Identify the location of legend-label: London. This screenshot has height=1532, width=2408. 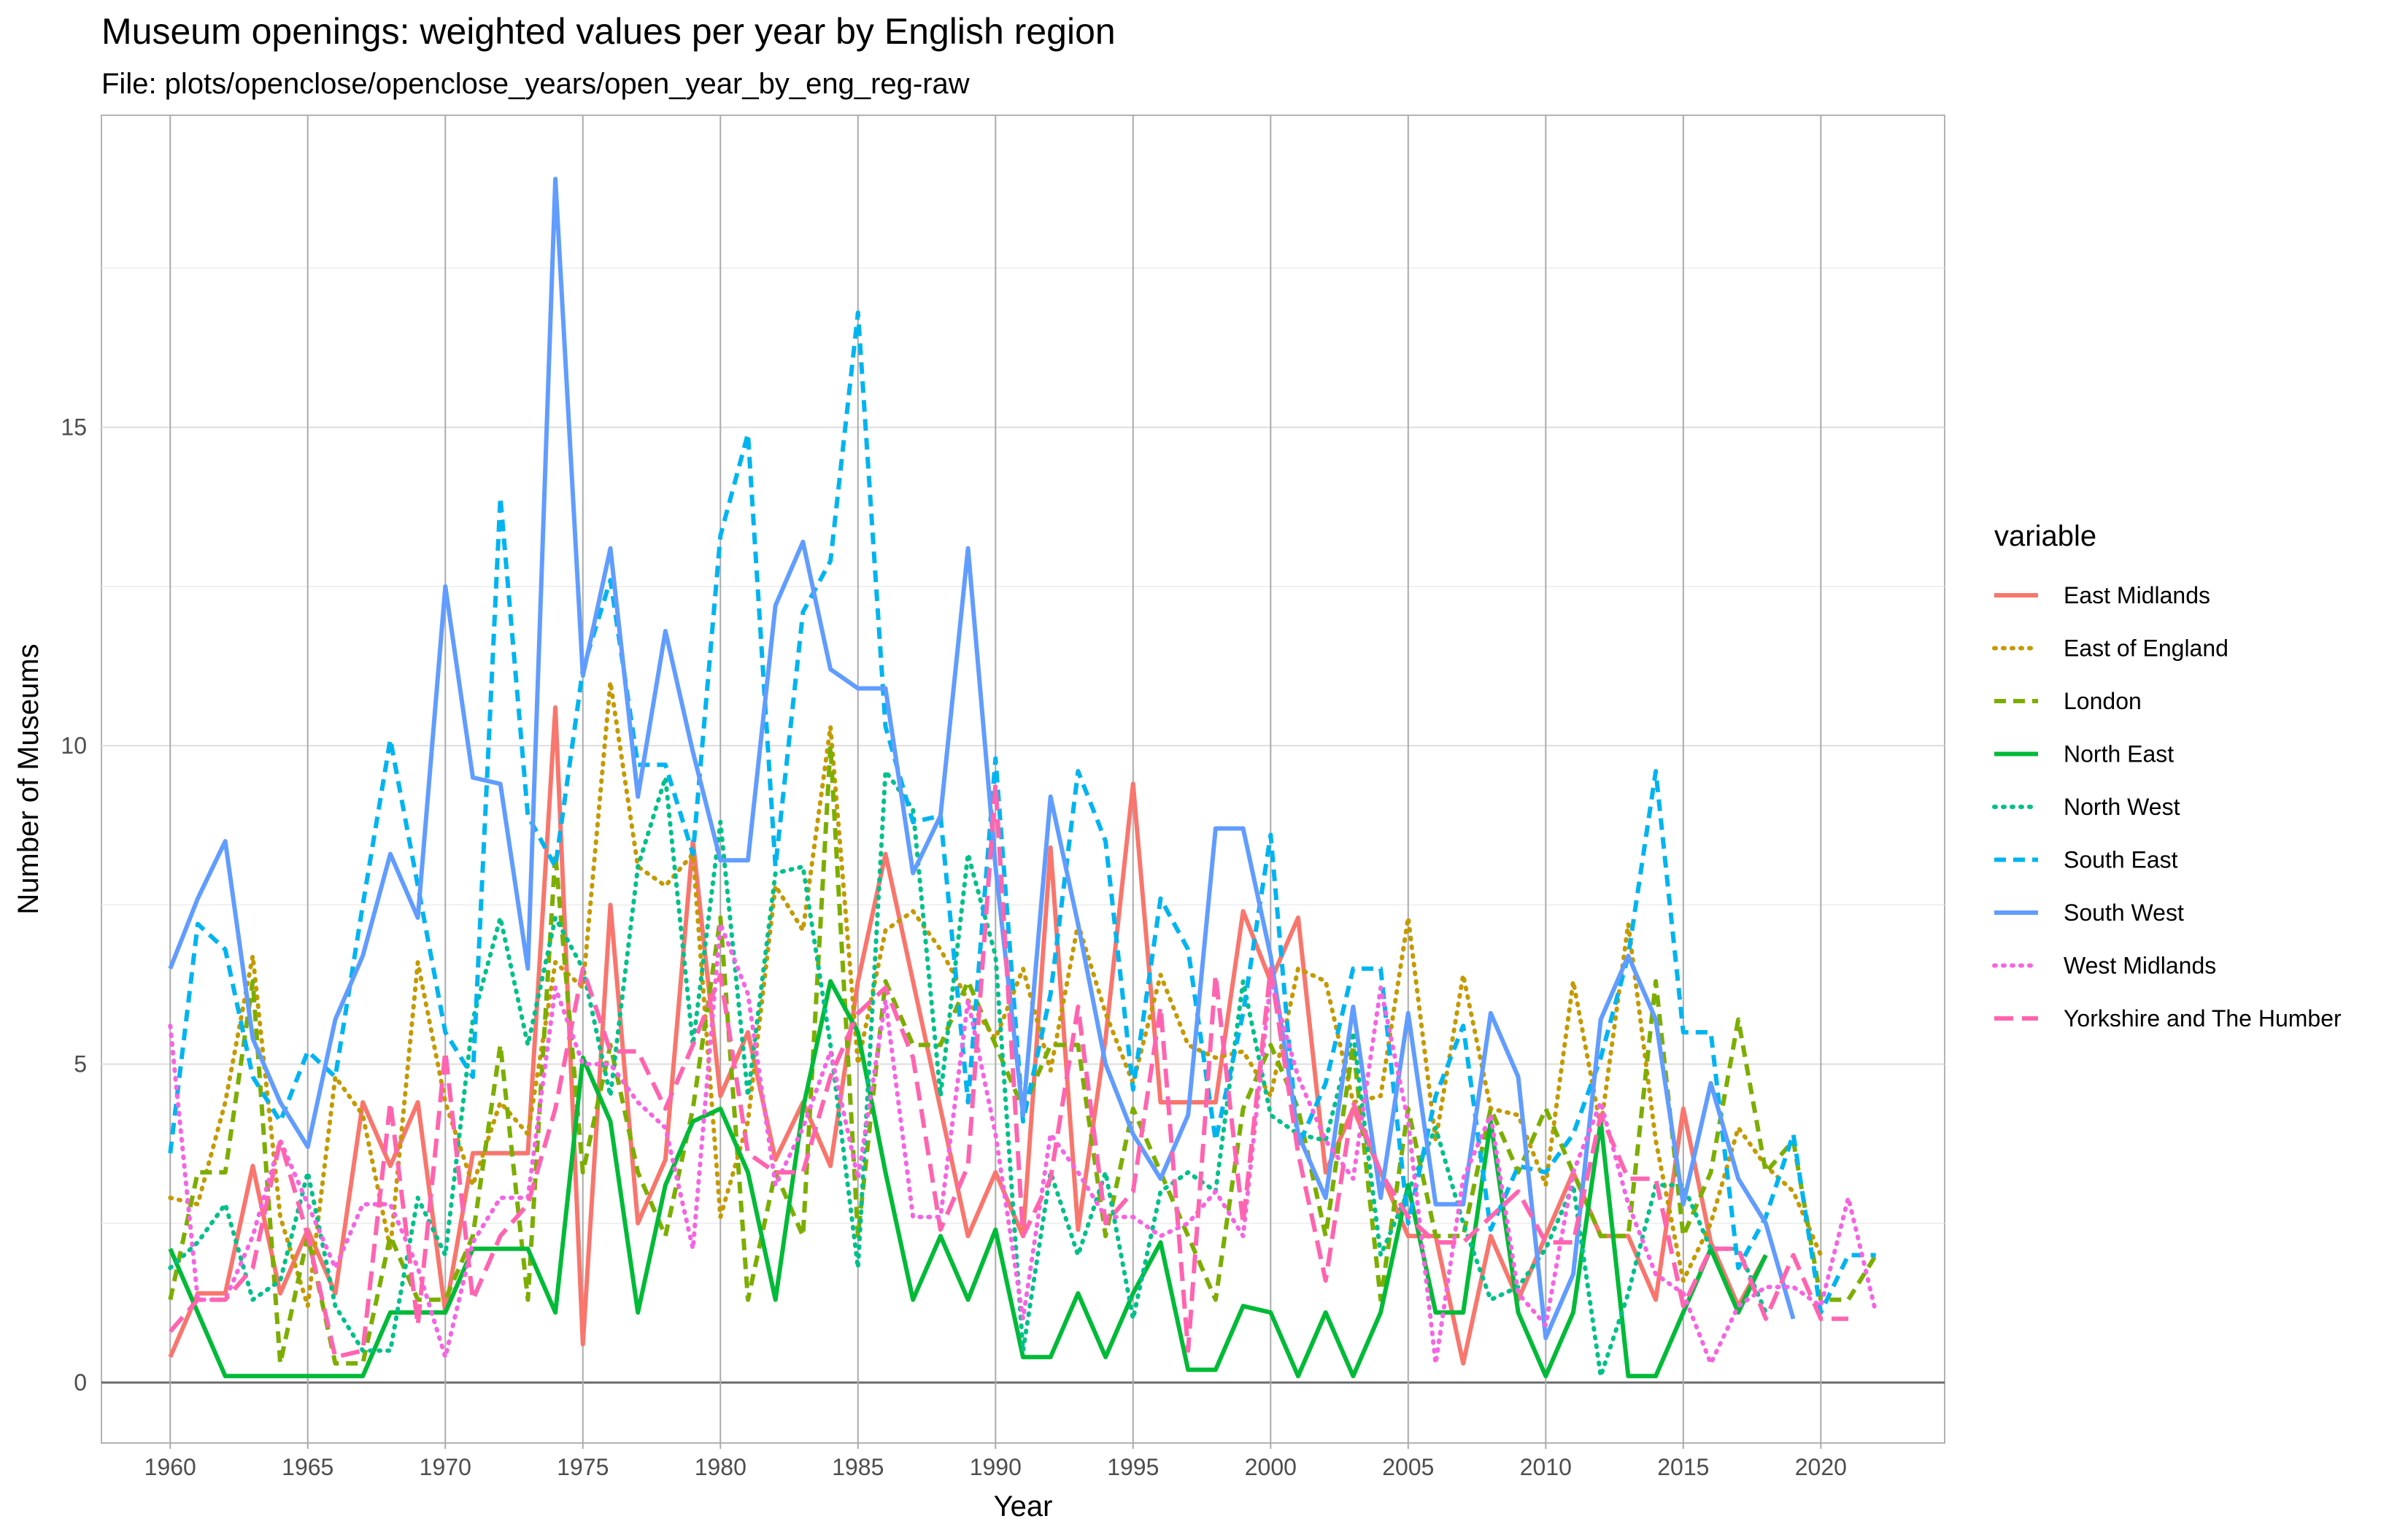
(2103, 701).